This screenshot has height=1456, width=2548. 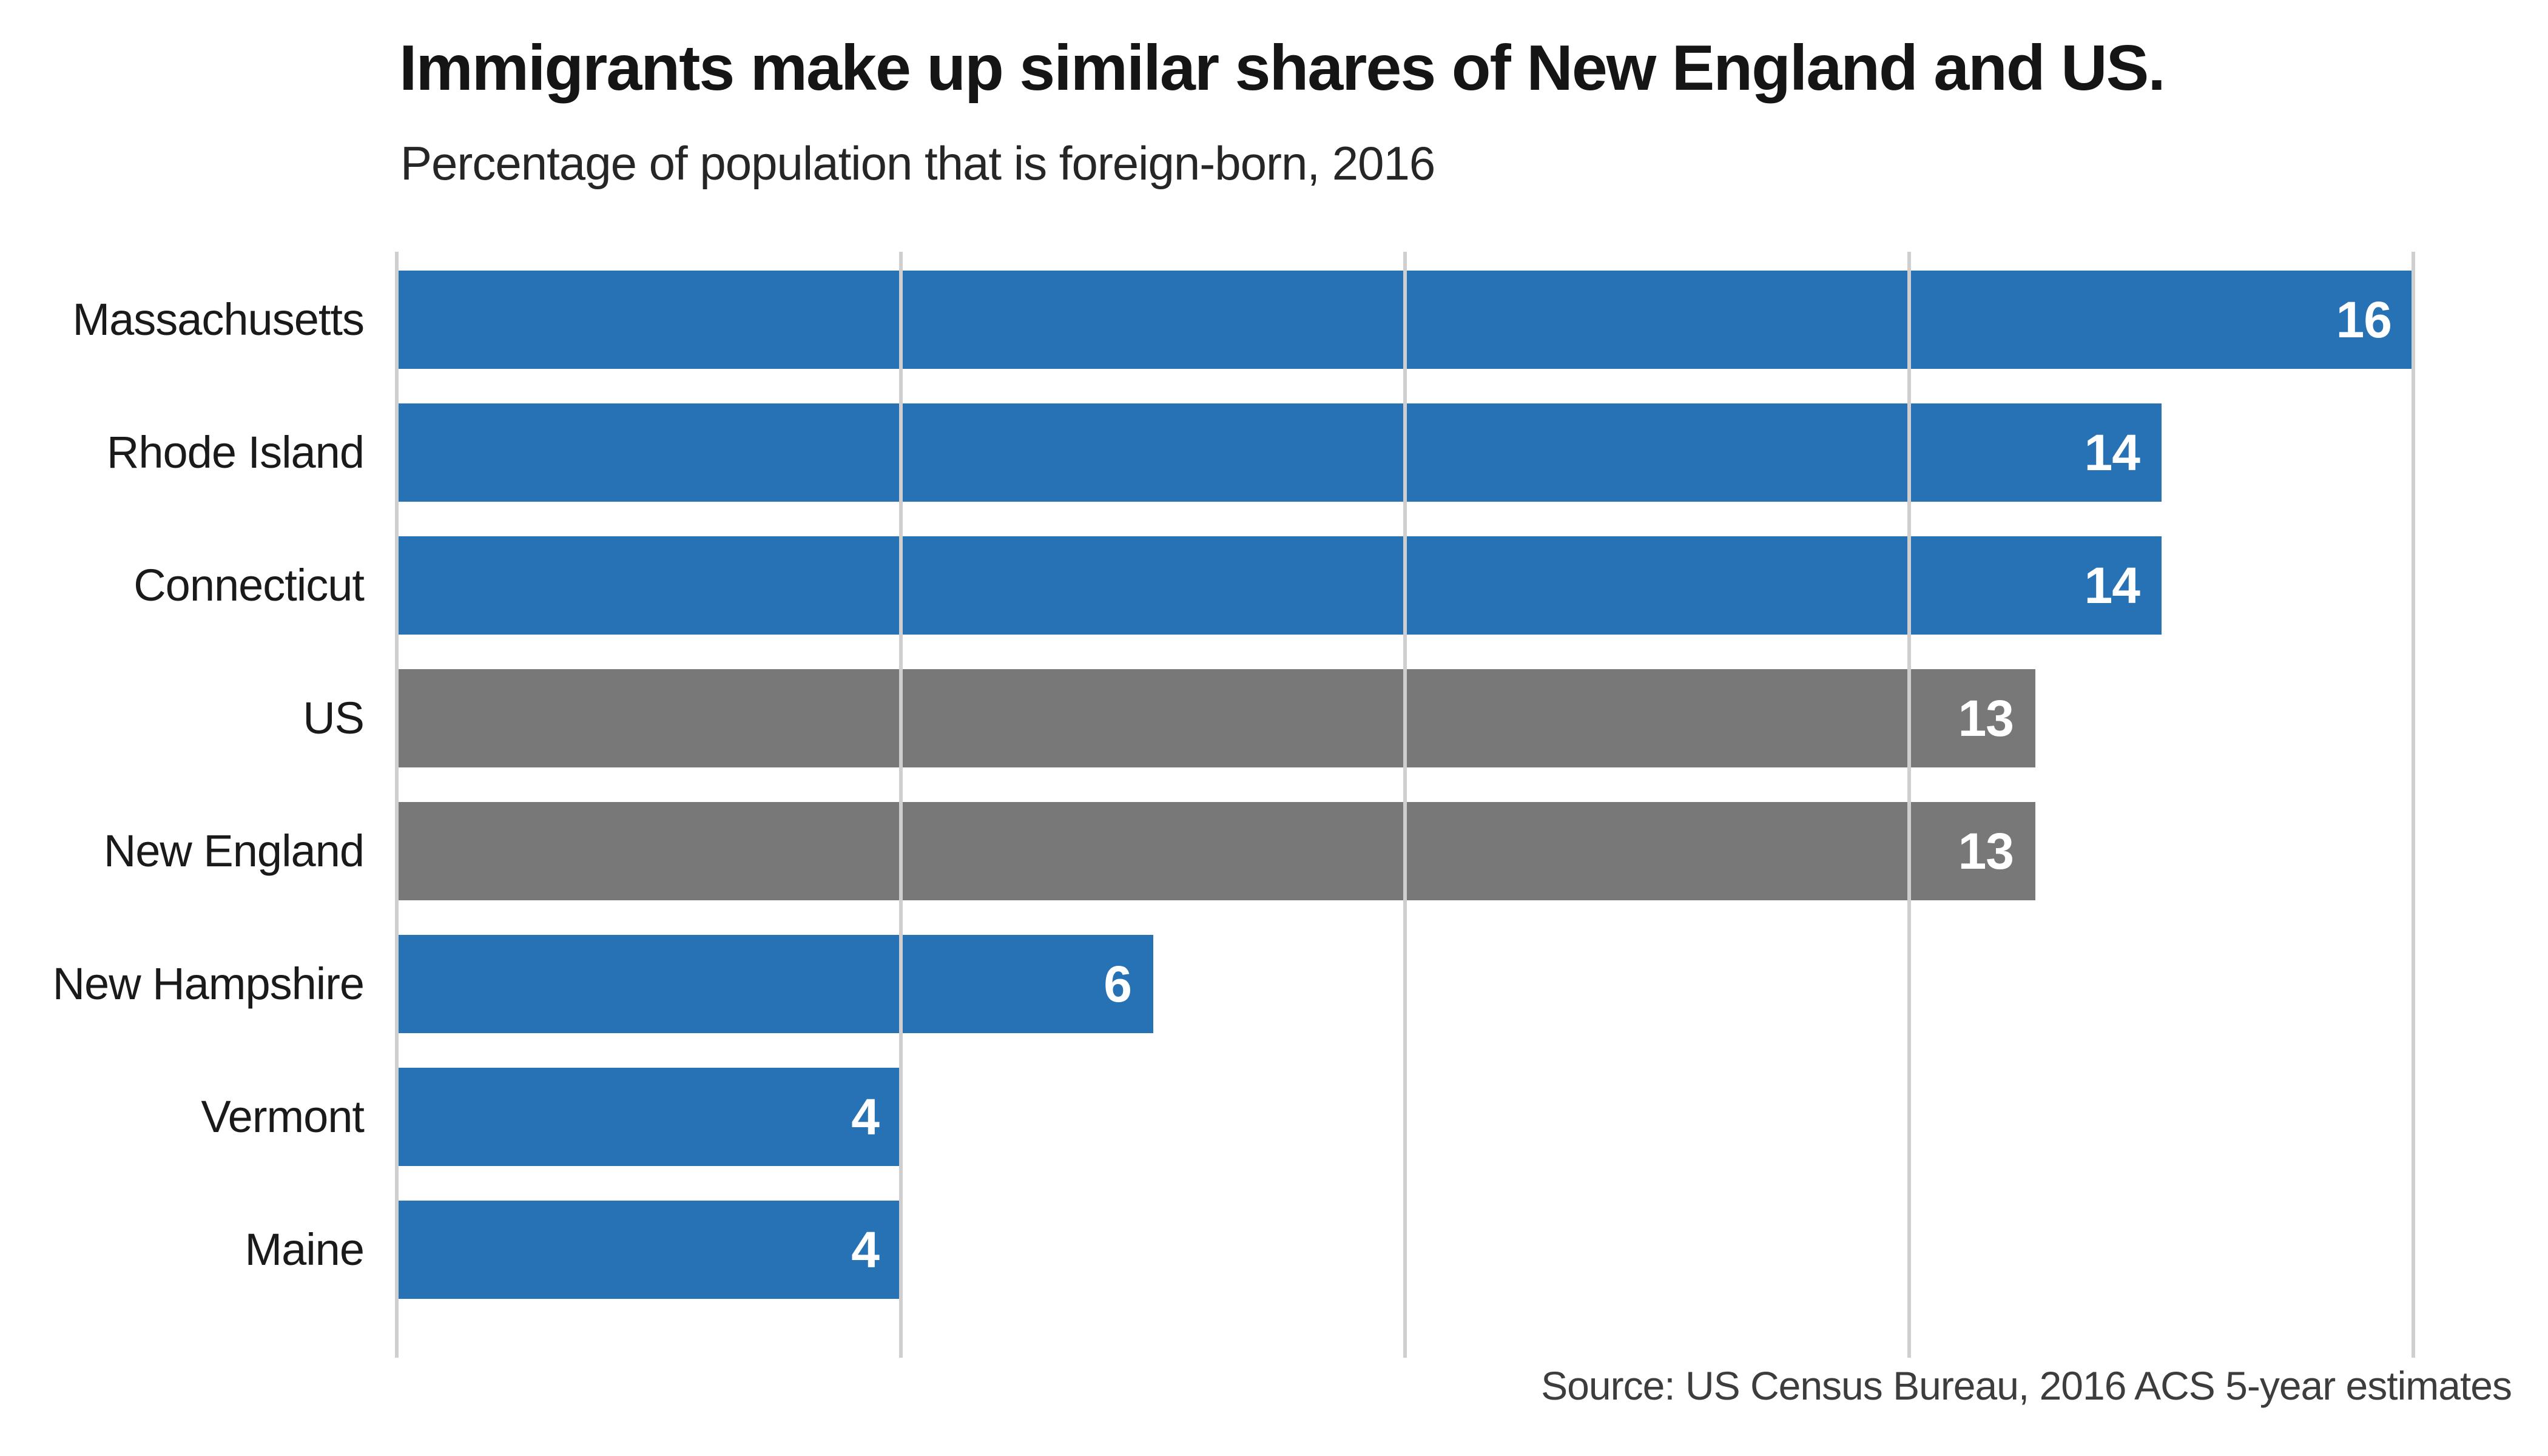 What do you see at coordinates (2112, 452) in the screenshot?
I see `value-label-rhode-island: 14` at bounding box center [2112, 452].